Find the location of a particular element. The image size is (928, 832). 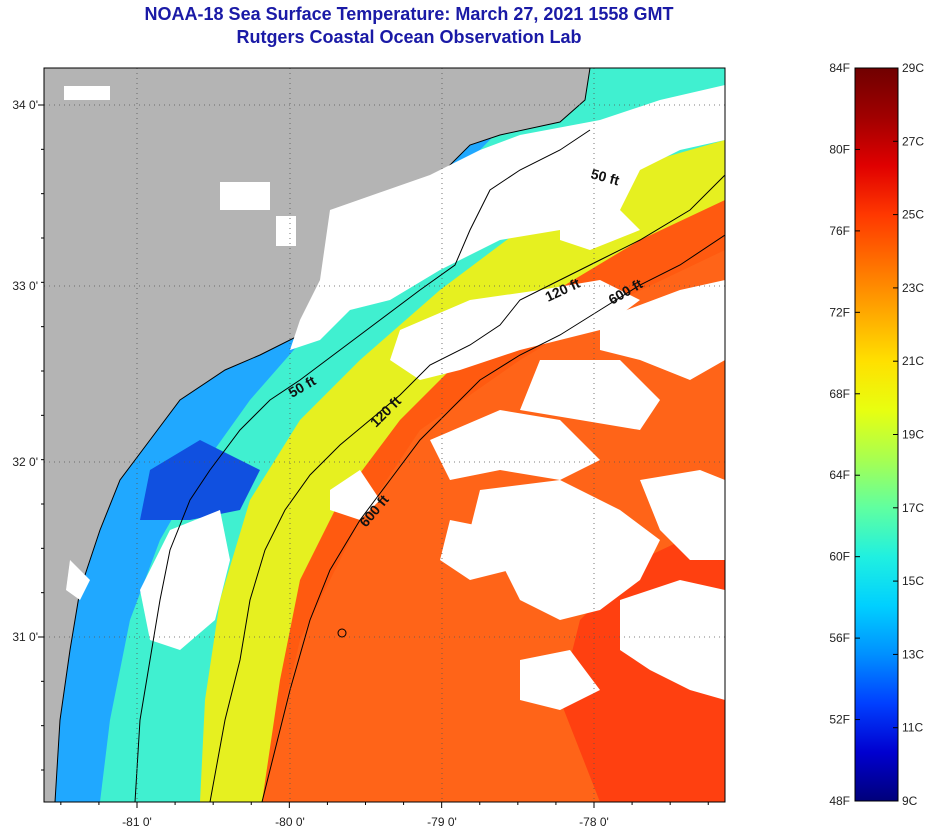

colorbar-fahrenheit-label: 48F is located at coordinates (839, 801).